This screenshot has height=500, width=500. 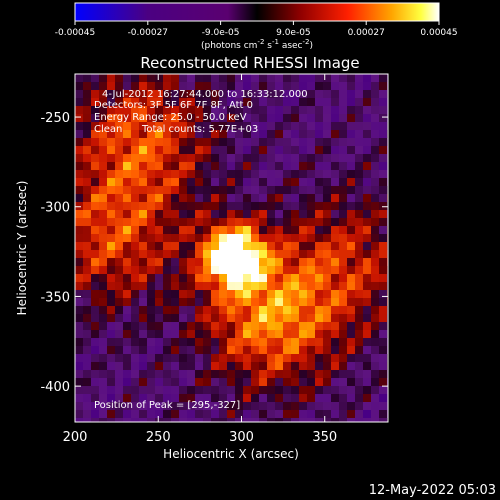 I want to click on colorbar-tick-label: 9.0e-05, so click(x=293, y=33).